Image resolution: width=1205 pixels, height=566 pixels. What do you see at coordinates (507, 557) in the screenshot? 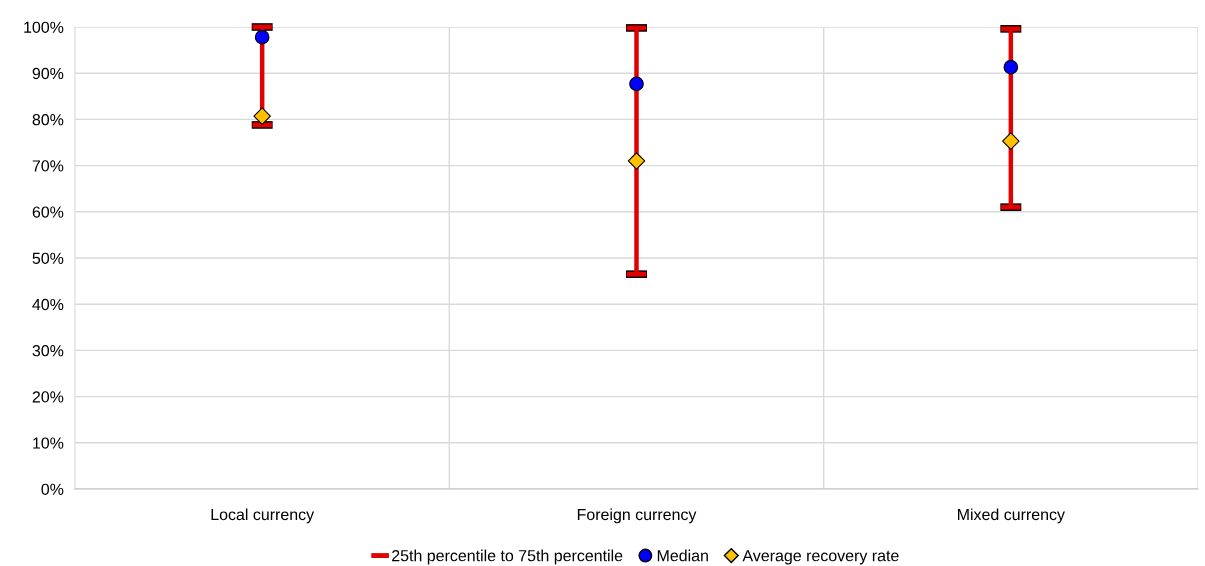
I see `legend-label: 25th percentile to 75th percentile` at bounding box center [507, 557].